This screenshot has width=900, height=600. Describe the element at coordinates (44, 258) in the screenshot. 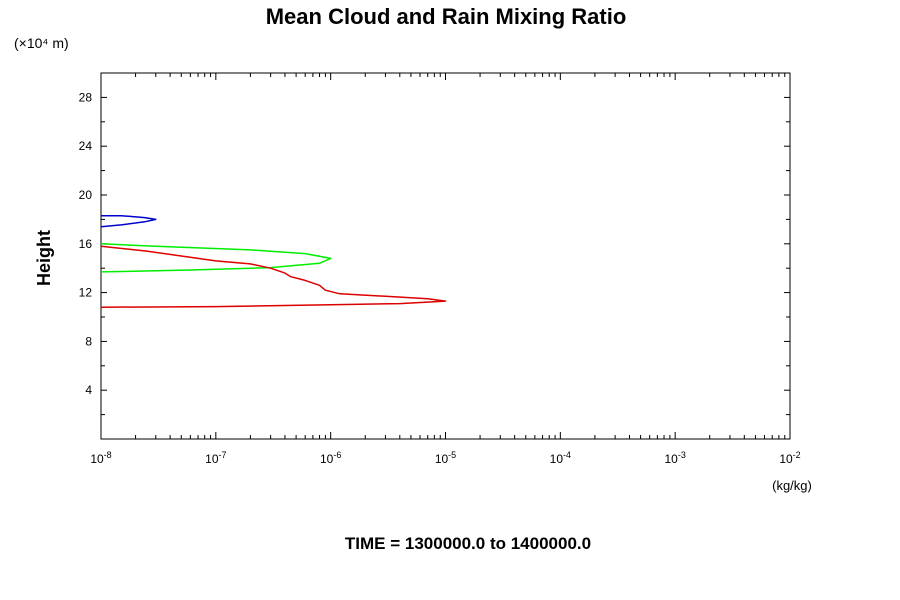

I see `y-axis-label: Height` at that location.